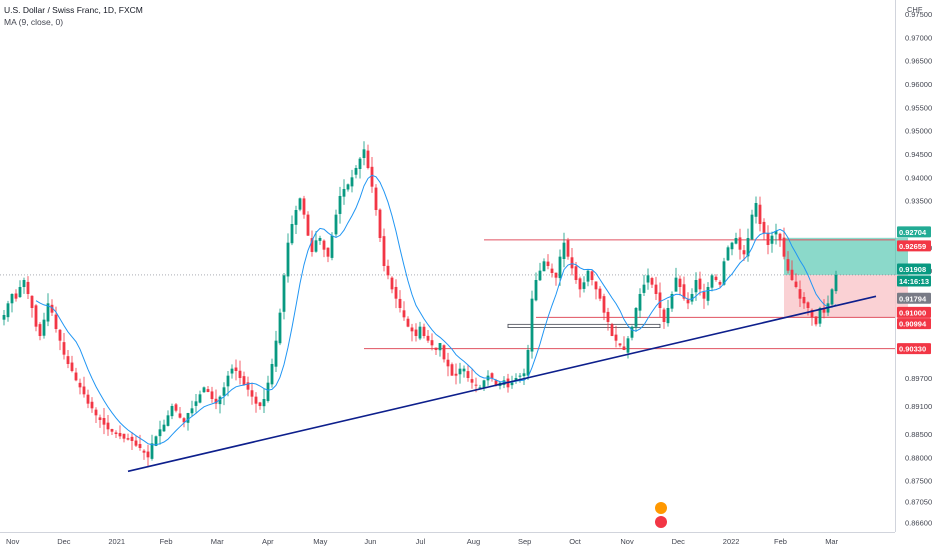 Image resolution: width=932 pixels, height=550 pixels. I want to click on price-label-text: 0.91794, so click(913, 298).